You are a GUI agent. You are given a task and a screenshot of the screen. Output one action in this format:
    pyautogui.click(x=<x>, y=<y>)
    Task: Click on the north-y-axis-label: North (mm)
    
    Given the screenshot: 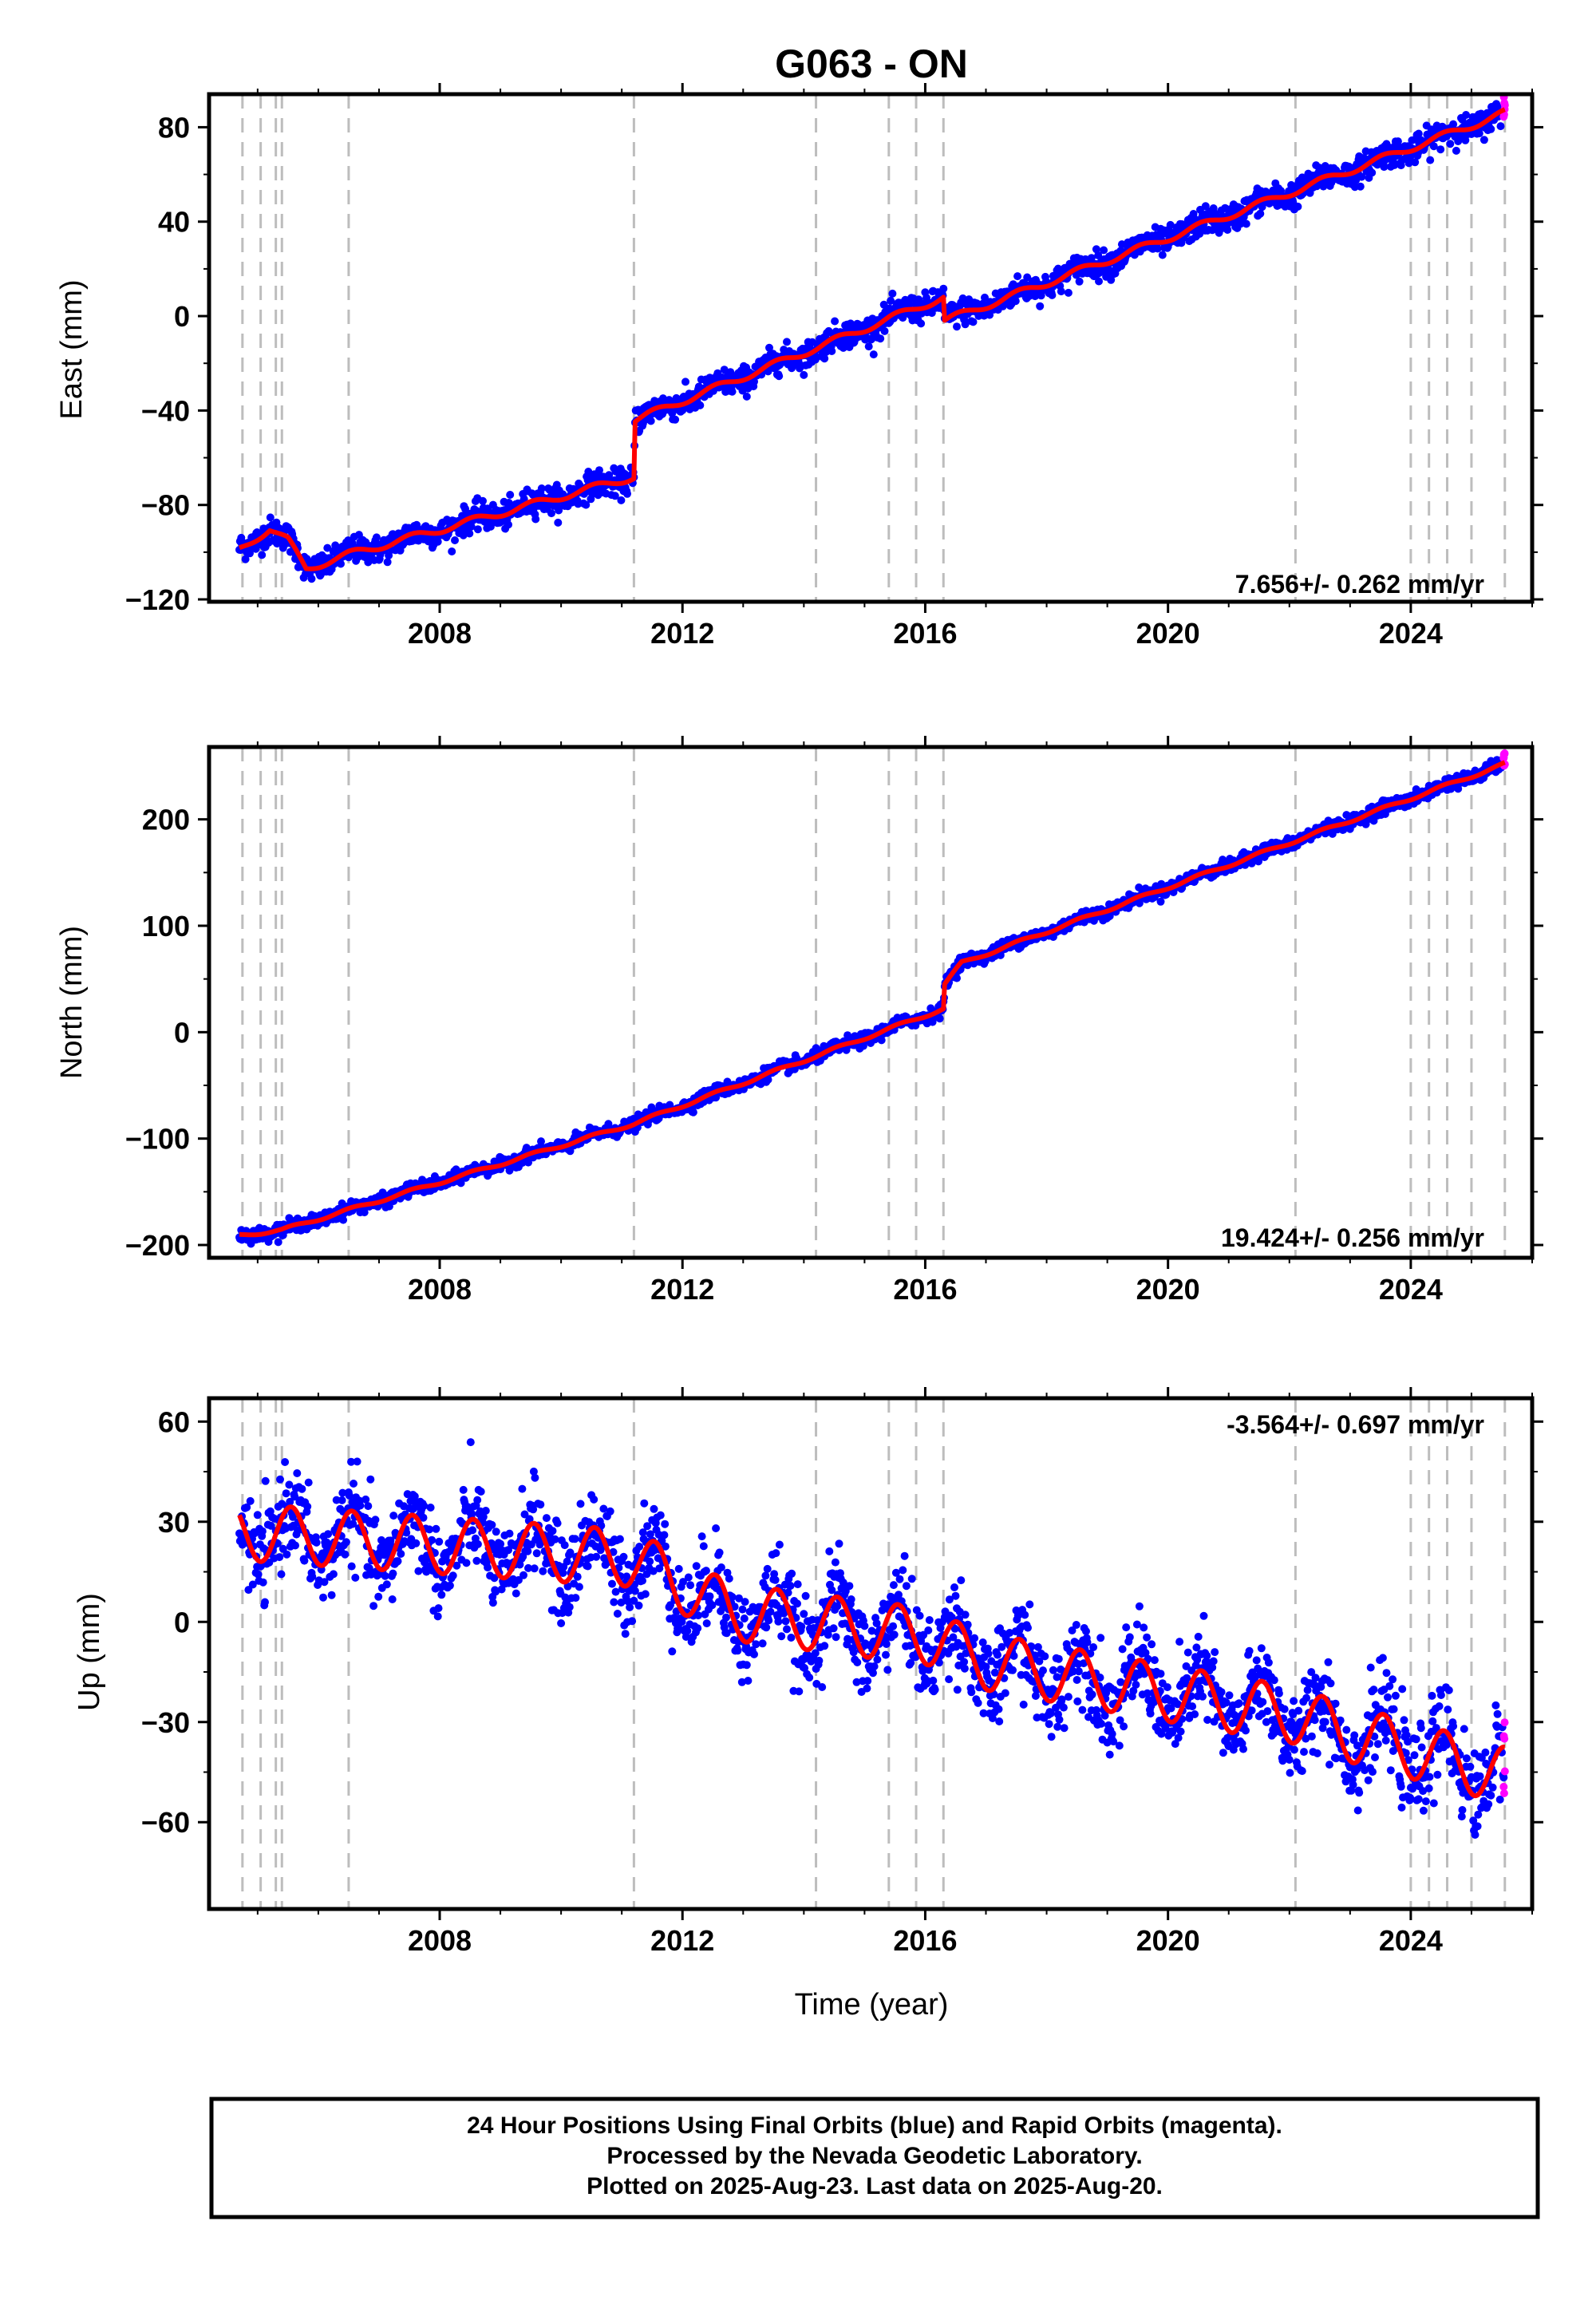 What is the action you would take?
    pyautogui.click(x=72, y=1002)
    